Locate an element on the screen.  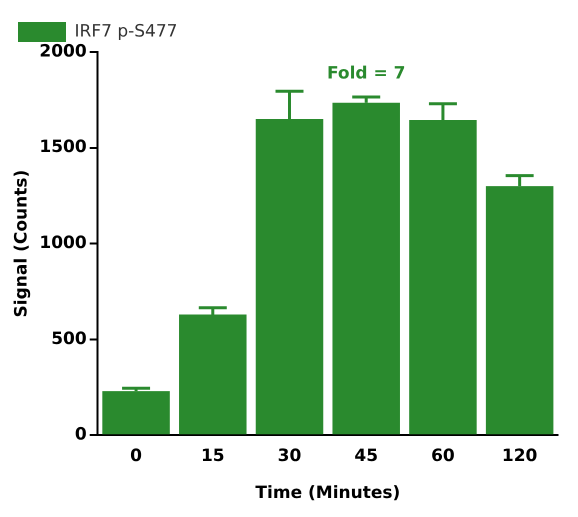
x-tick-label: 60 is located at coordinates (443, 456).